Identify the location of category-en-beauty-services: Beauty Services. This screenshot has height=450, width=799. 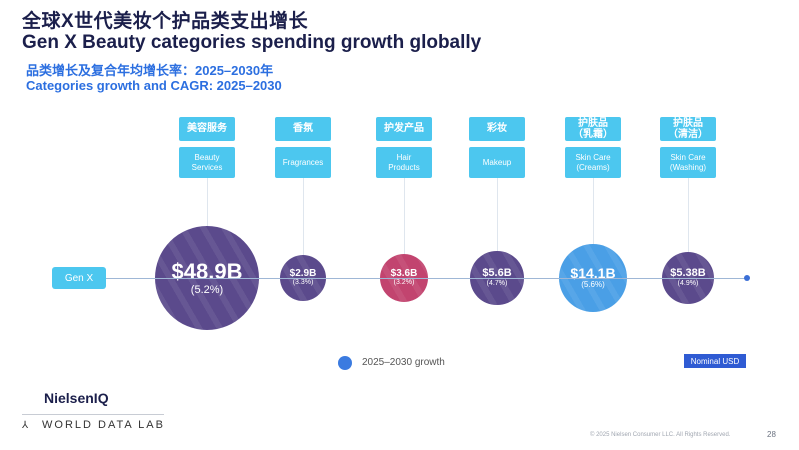
(207, 162).